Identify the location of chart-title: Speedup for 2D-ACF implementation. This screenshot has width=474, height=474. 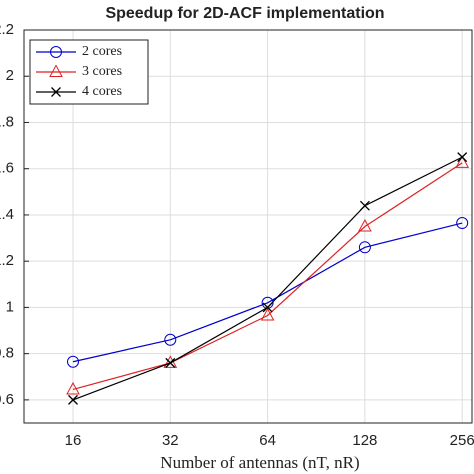
(244, 13).